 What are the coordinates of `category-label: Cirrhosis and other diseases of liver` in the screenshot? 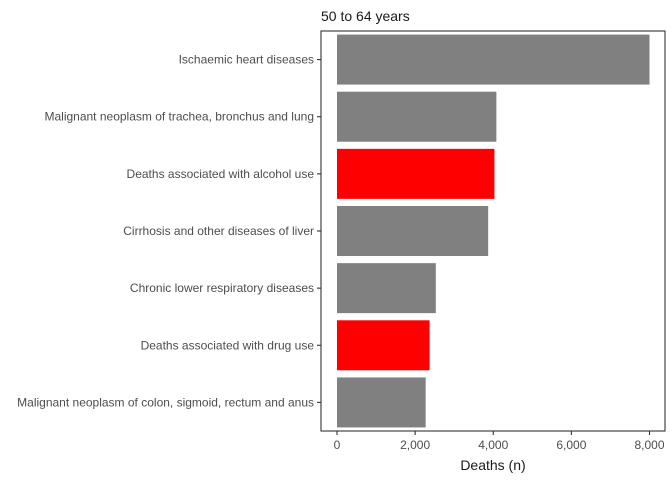 It's located at (218, 231).